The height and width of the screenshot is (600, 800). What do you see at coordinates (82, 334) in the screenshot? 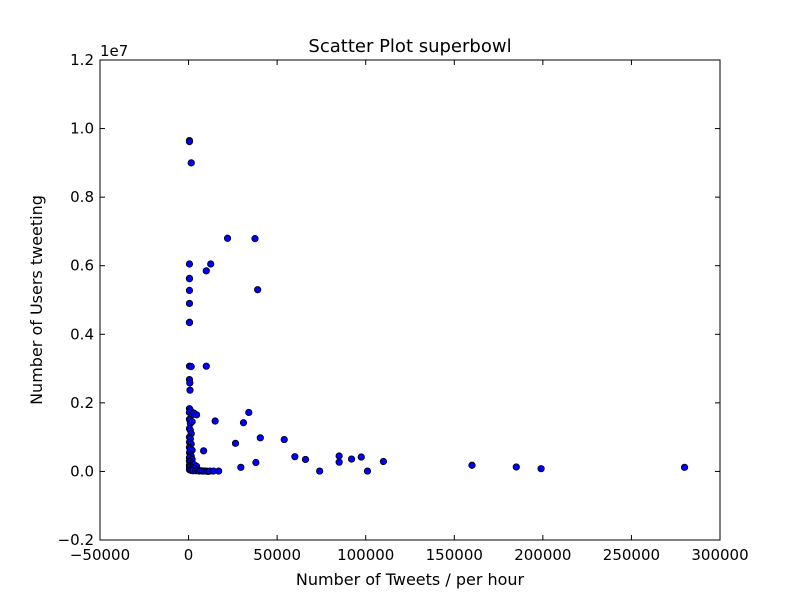
I see `y-tick-label: 0.4` at bounding box center [82, 334].